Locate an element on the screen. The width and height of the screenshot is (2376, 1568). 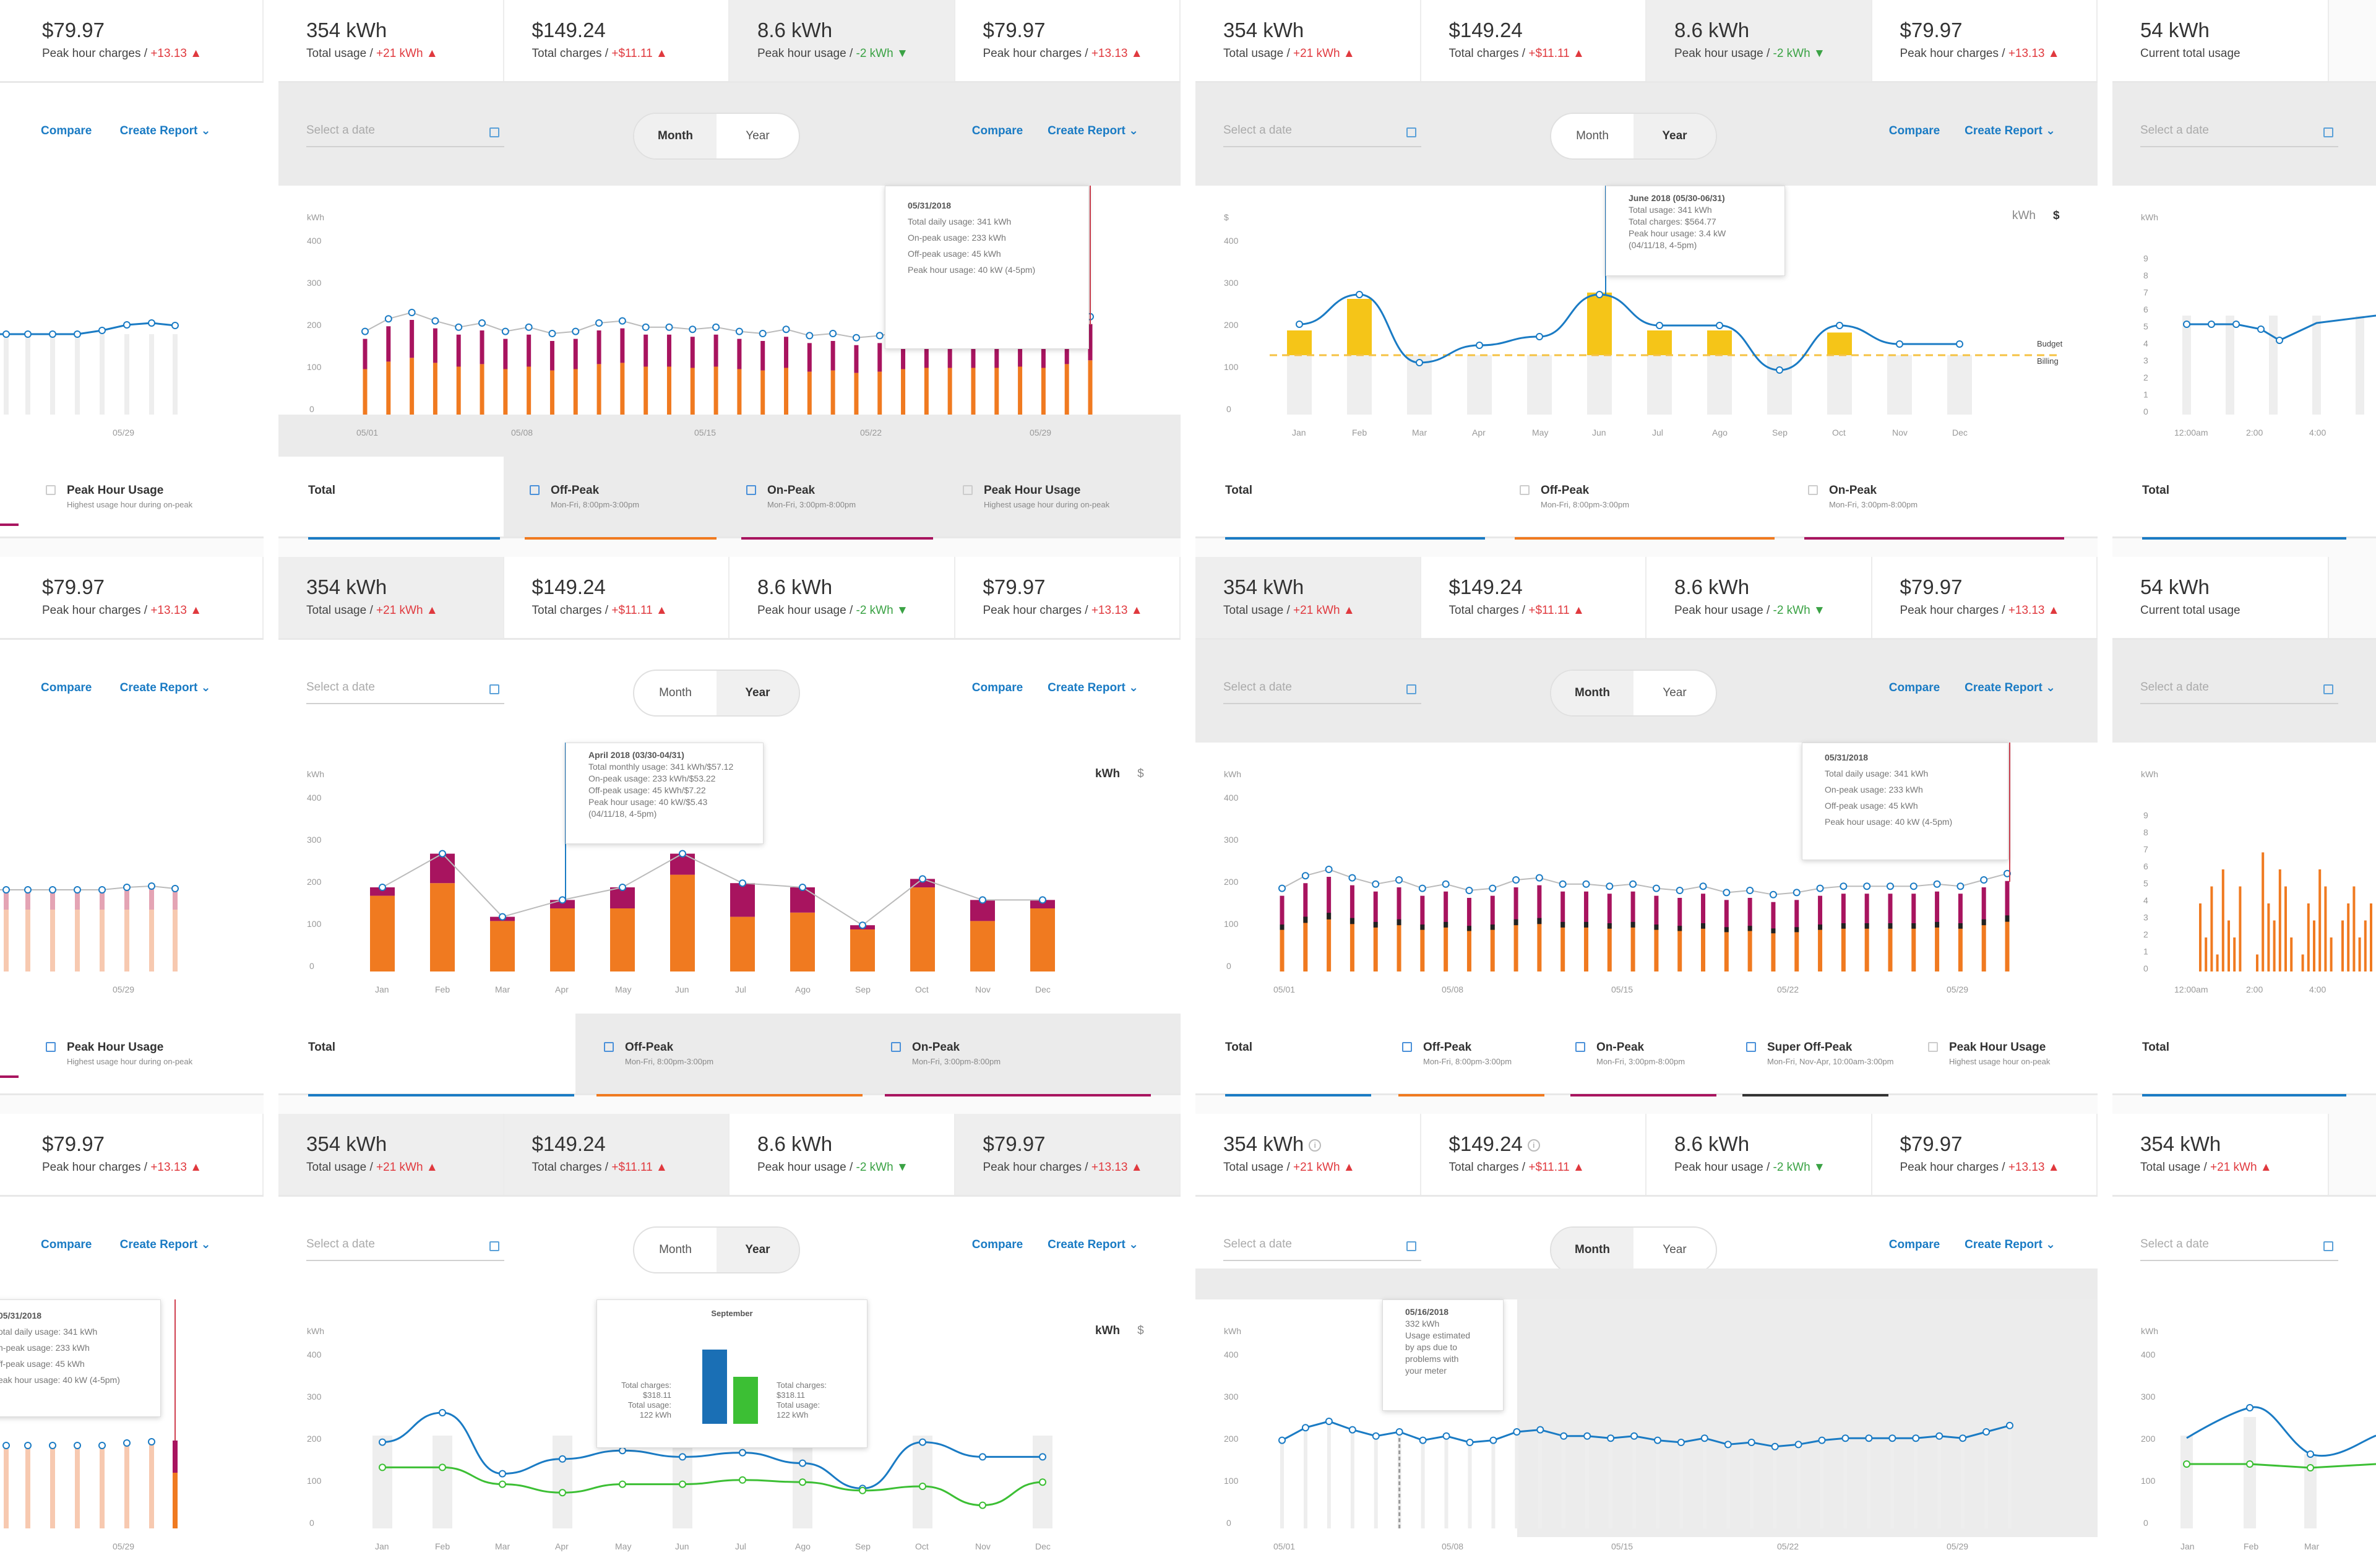
stat-total-charges: $149.24 i Total charges / +$11.11 ▲ is located at coordinates (1533, 1154).